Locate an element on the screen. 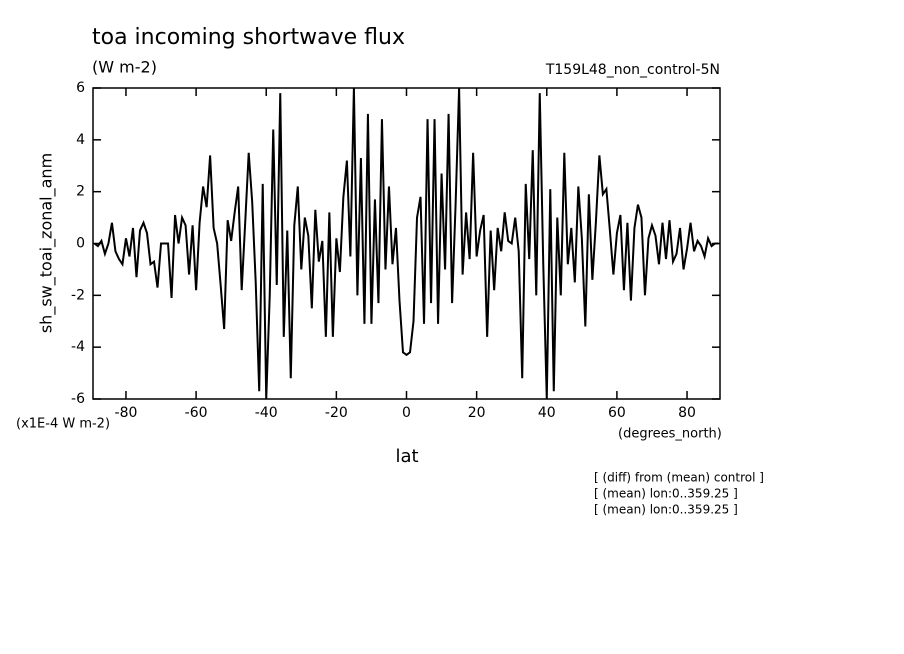  x-units: (degrees_north) is located at coordinates (670, 434).